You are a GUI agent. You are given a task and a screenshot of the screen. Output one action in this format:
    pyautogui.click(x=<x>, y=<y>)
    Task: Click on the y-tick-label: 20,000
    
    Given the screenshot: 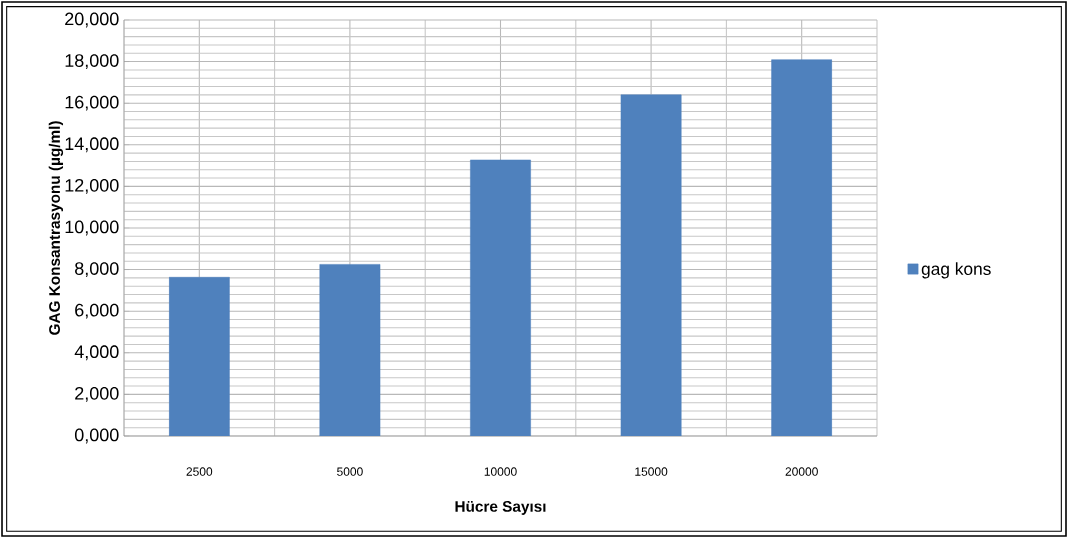 What is the action you would take?
    pyautogui.click(x=92, y=20)
    